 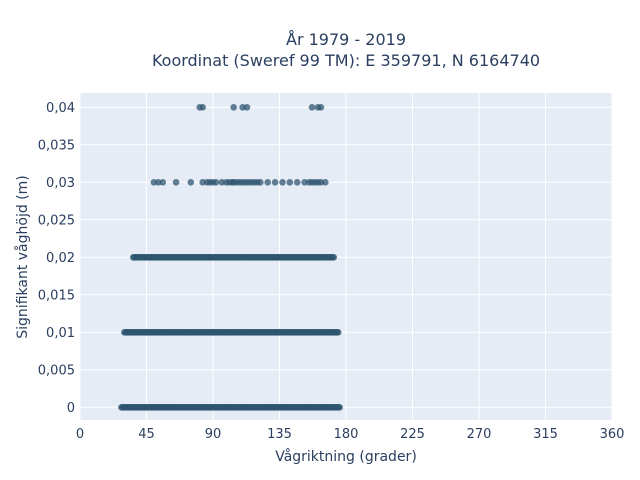 I want to click on x-tick-label: 135, so click(x=279, y=434).